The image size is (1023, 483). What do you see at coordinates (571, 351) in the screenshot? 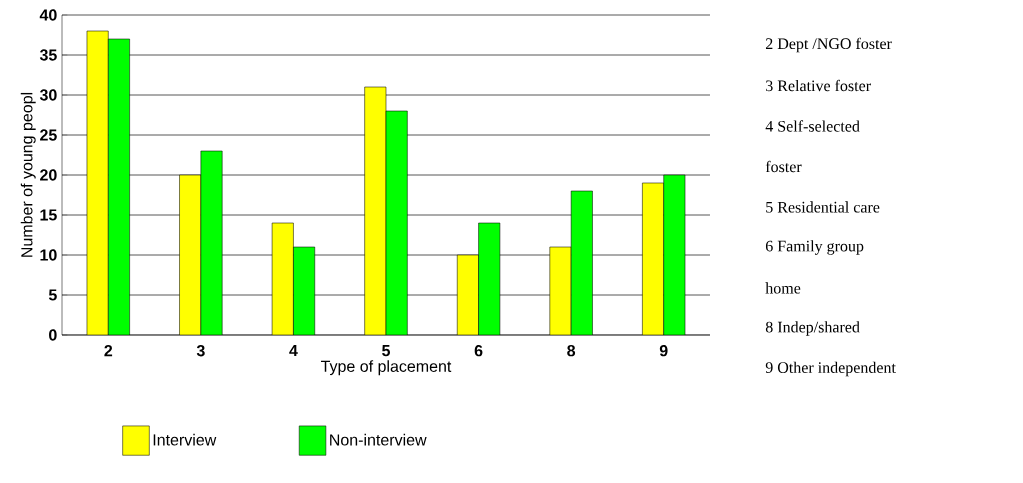
I see `x-tick-label: 8` at bounding box center [571, 351].